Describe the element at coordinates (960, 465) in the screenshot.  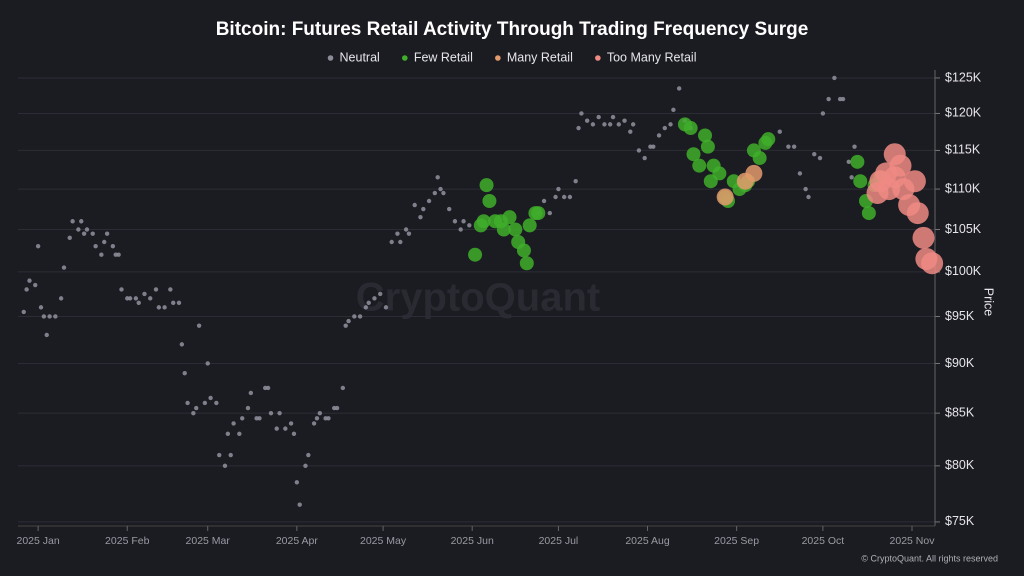
I see `y-tick-label: $80K` at that location.